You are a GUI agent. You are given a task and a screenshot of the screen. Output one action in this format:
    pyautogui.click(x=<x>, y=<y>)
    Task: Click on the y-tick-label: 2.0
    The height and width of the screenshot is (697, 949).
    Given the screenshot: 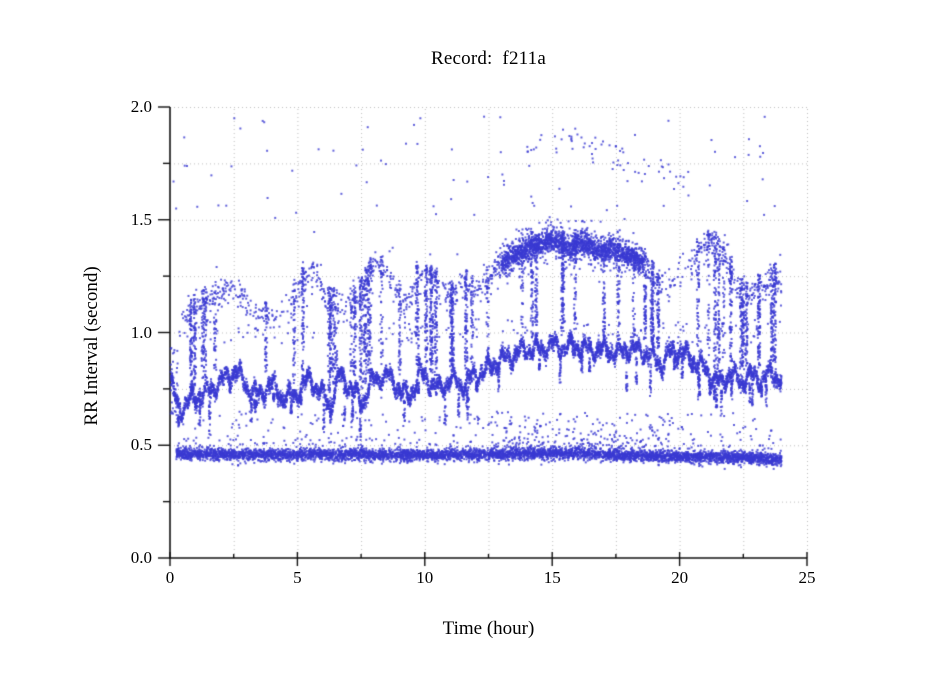 What is the action you would take?
    pyautogui.click(x=141, y=106)
    